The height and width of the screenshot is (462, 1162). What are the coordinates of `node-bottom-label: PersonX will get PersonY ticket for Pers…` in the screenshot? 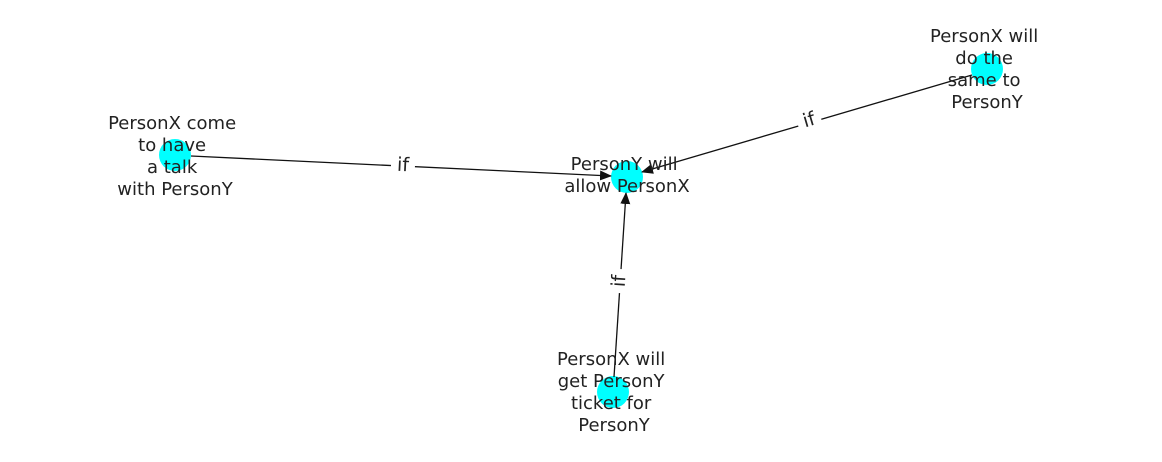 It's located at (614, 392).